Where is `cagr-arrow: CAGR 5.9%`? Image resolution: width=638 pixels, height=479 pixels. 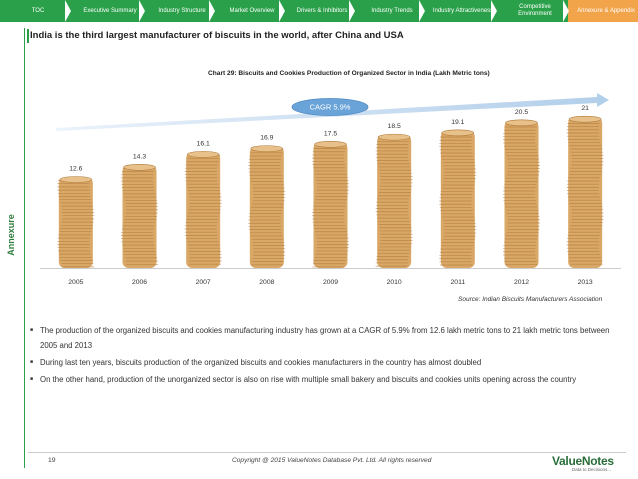
cagr-arrow: CAGR 5.9% is located at coordinates (332, 112).